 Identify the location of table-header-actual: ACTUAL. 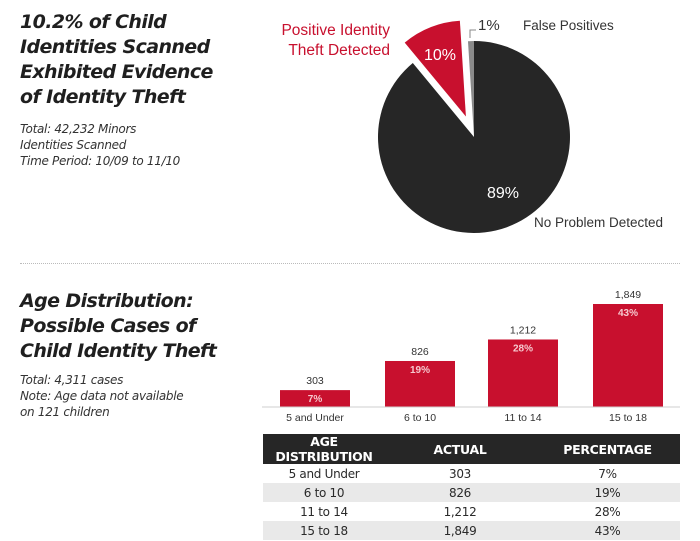
(460, 449).